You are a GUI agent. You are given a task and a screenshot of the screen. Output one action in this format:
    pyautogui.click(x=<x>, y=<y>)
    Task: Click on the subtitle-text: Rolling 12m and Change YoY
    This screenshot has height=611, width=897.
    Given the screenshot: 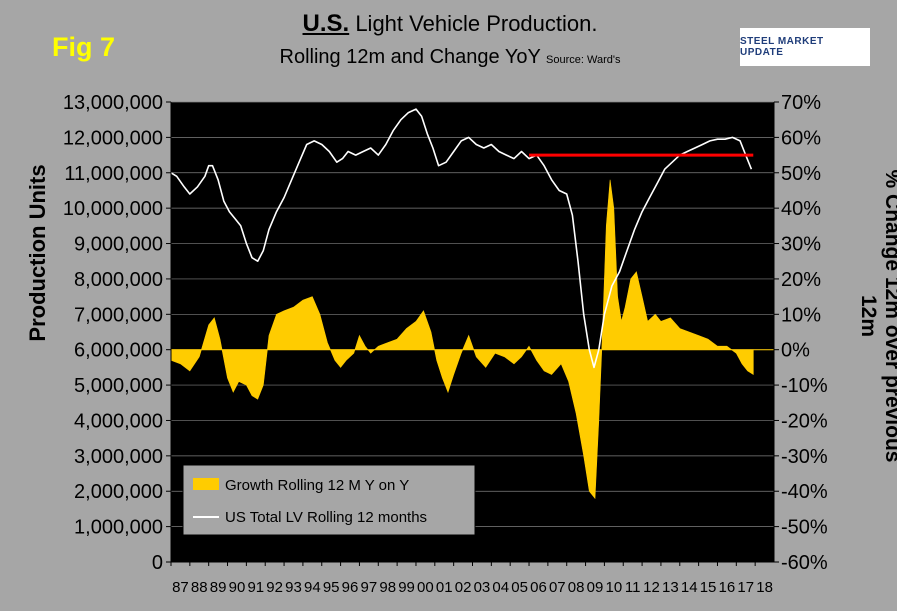 What is the action you would take?
    pyautogui.click(x=410, y=57)
    